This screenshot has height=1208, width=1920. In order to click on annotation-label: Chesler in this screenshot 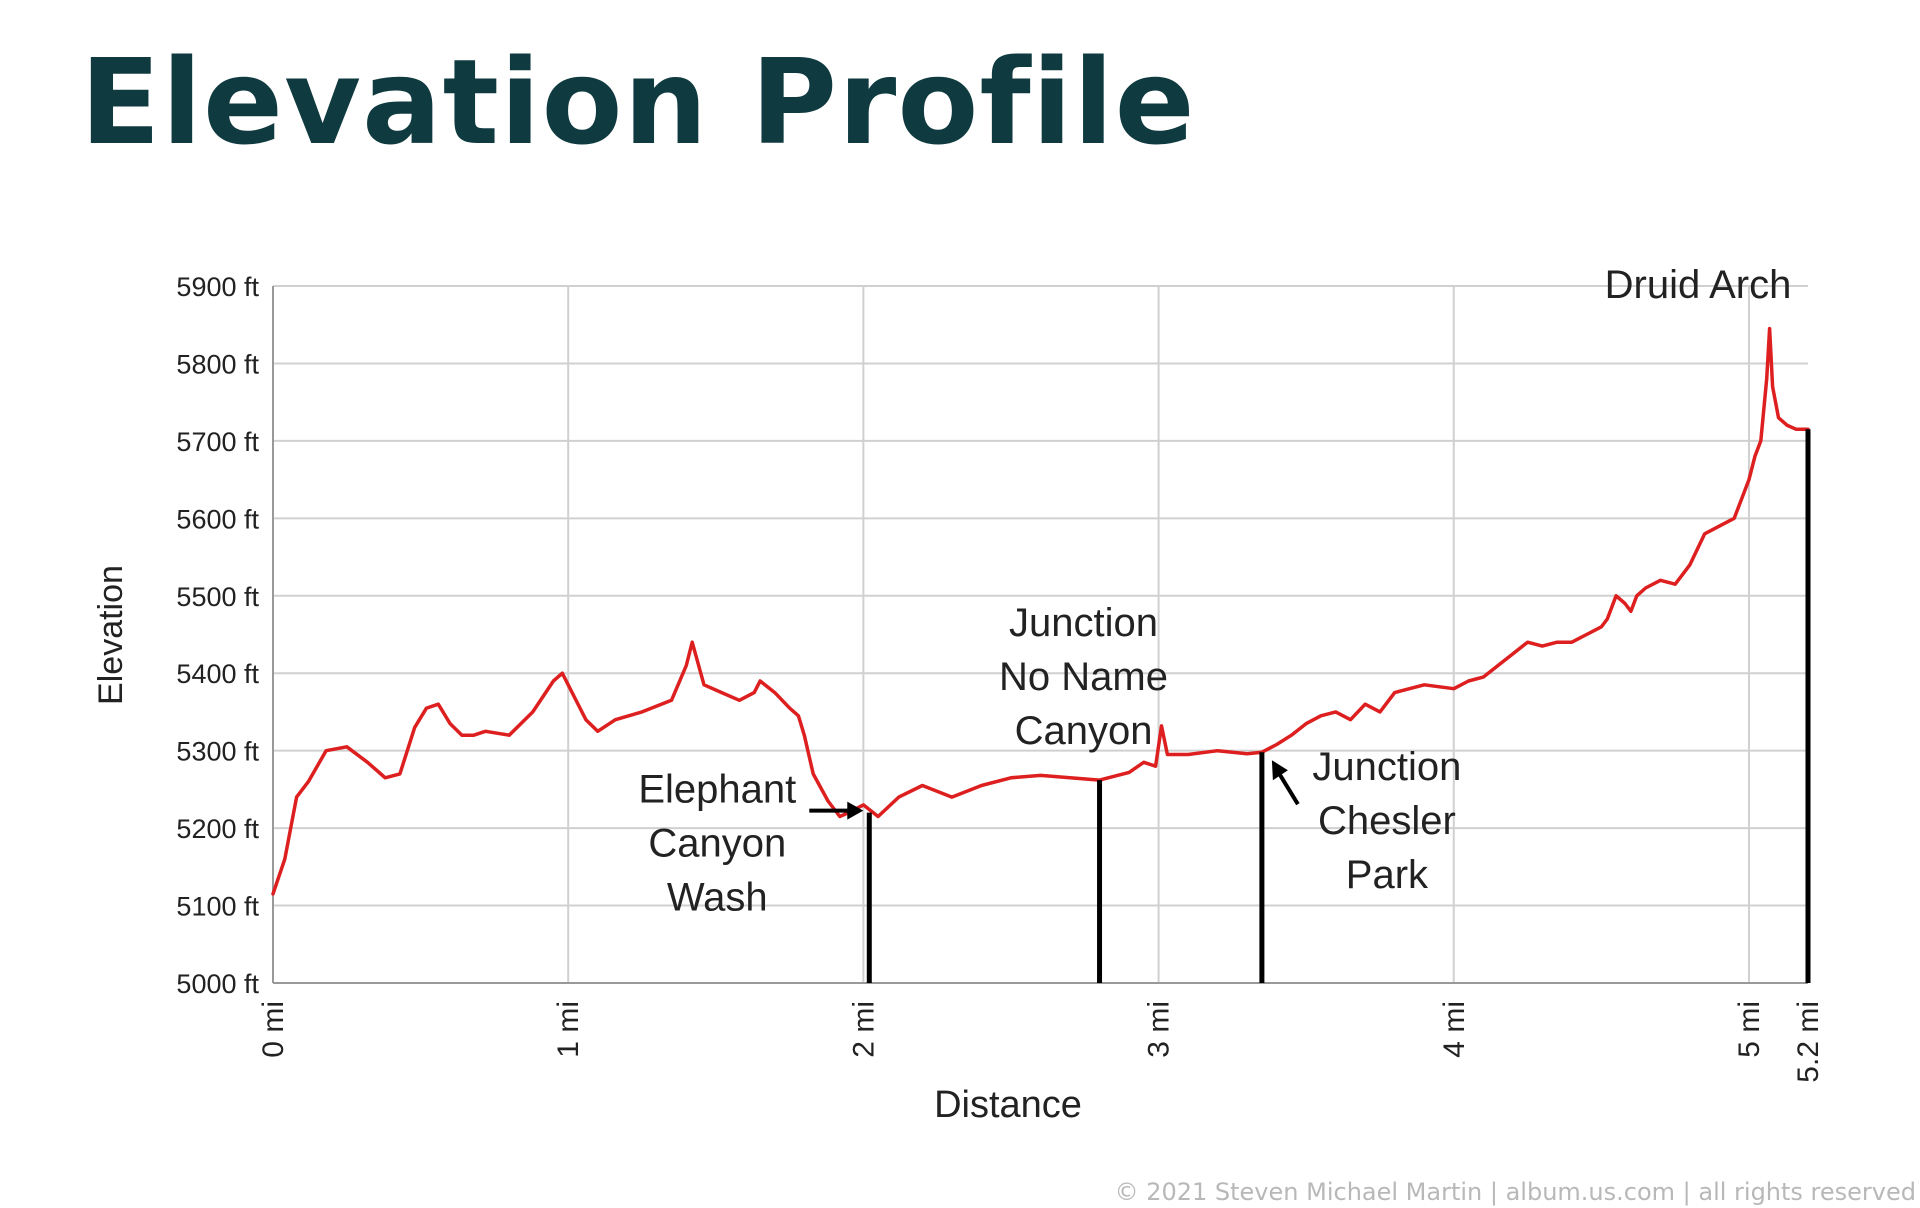, I will do `click(1387, 821)`.